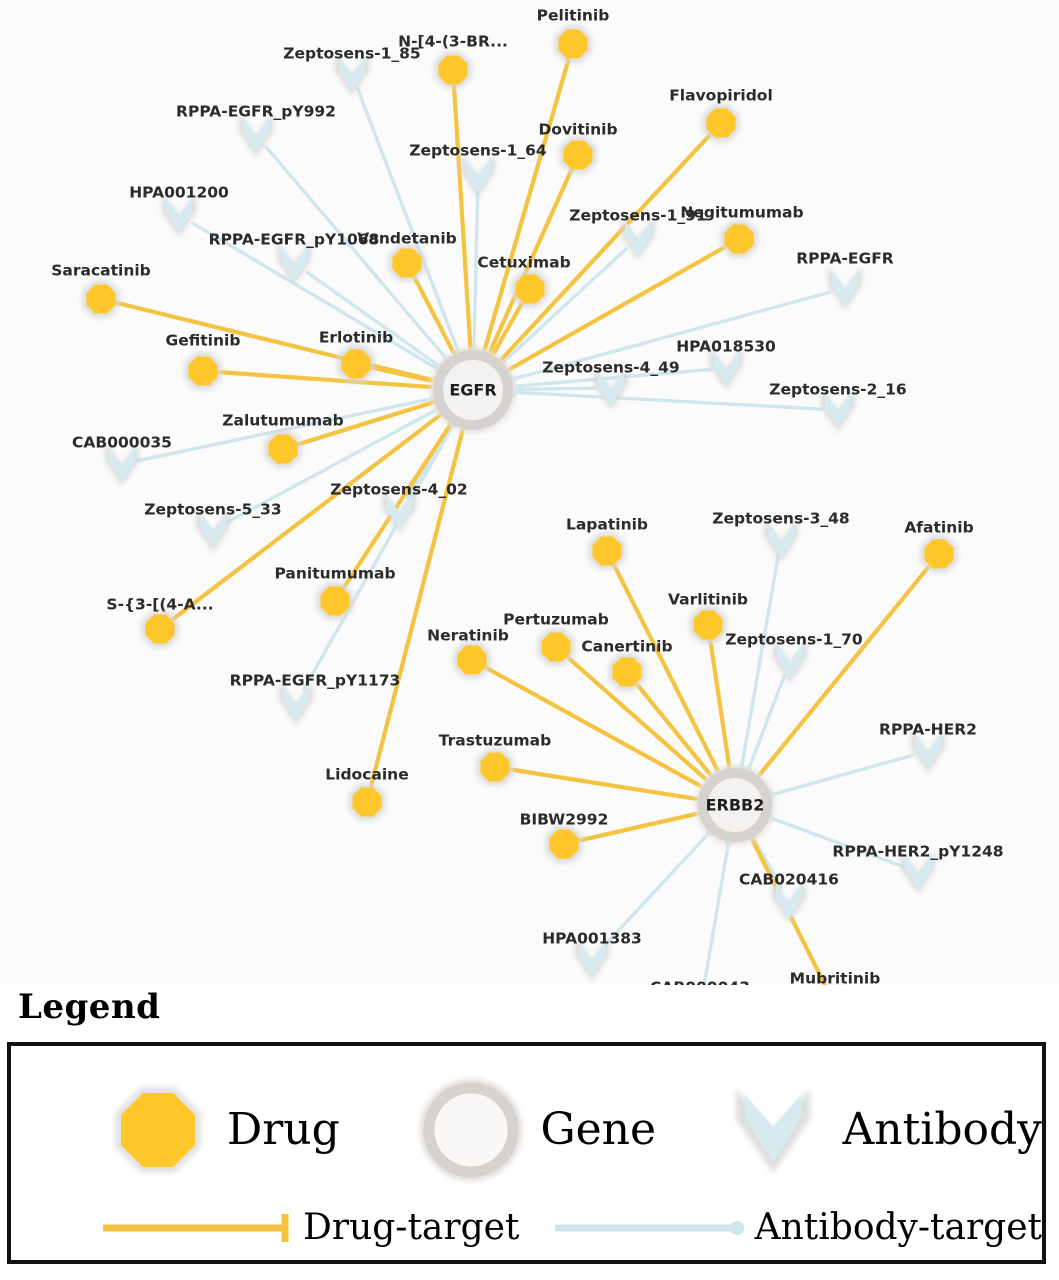  Describe the element at coordinates (219, 1130) in the screenshot. I see `legend-item-drug: Drug` at that location.